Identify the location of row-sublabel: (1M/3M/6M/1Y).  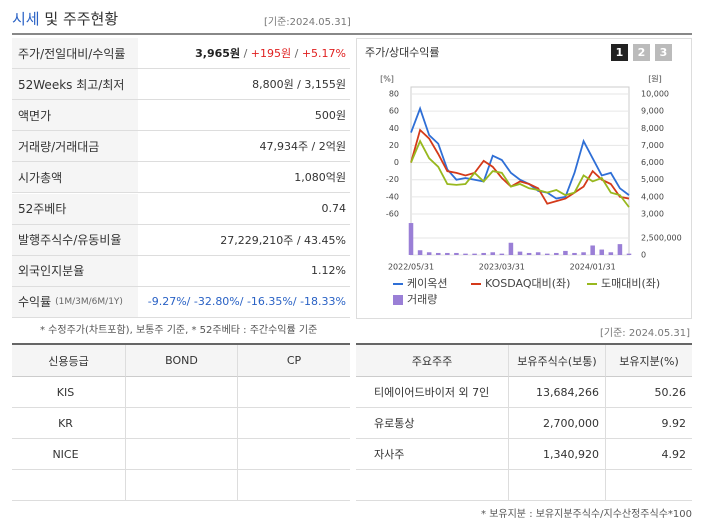
(89, 301).